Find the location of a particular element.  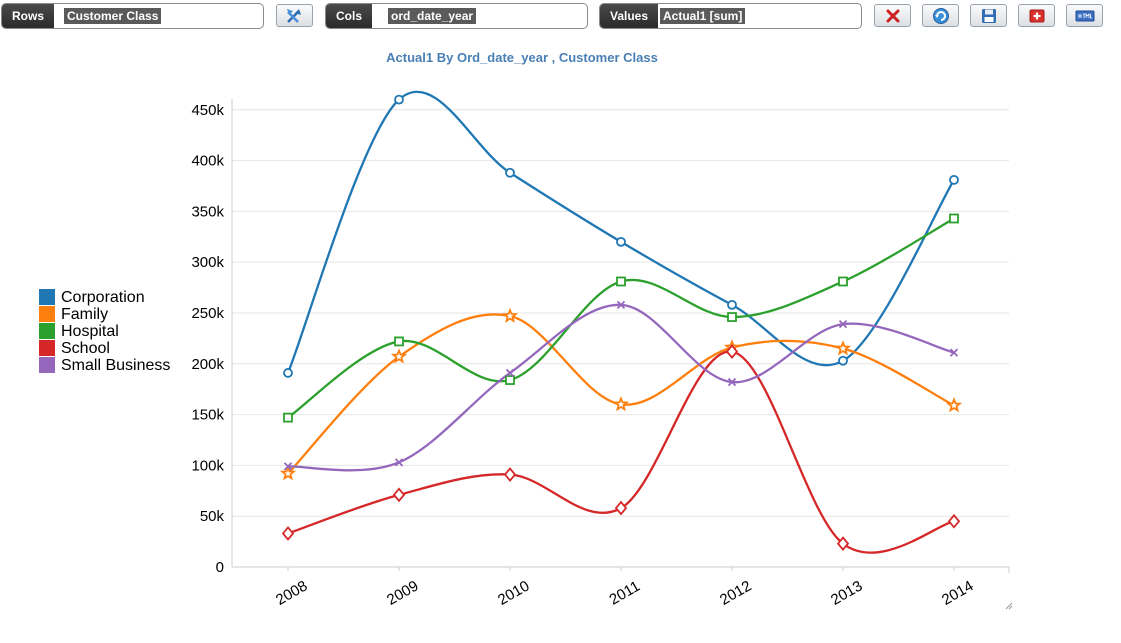

rows-field: Rows Customer Class is located at coordinates (132, 16).